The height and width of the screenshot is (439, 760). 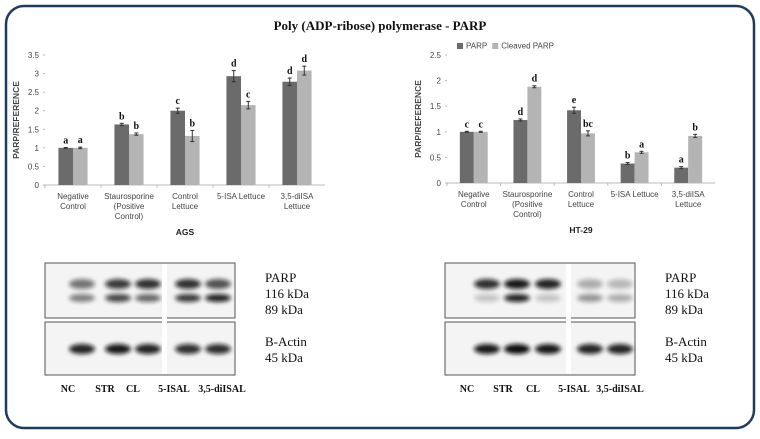 I want to click on y-tick-label: 0.5, so click(x=34, y=166).